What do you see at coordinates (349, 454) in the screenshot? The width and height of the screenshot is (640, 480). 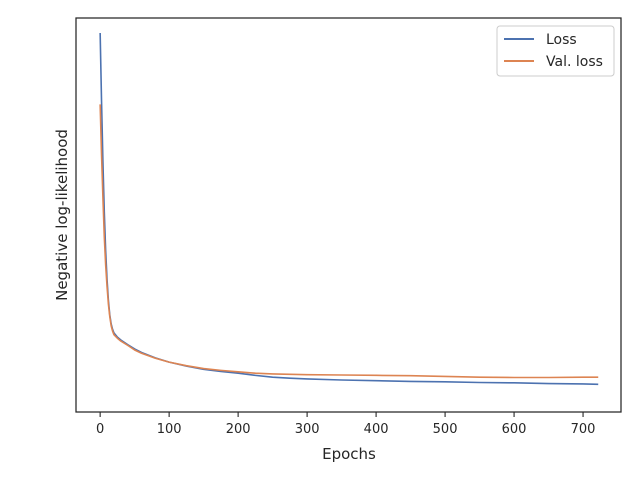 I see `x-axis-label: Epochs` at bounding box center [349, 454].